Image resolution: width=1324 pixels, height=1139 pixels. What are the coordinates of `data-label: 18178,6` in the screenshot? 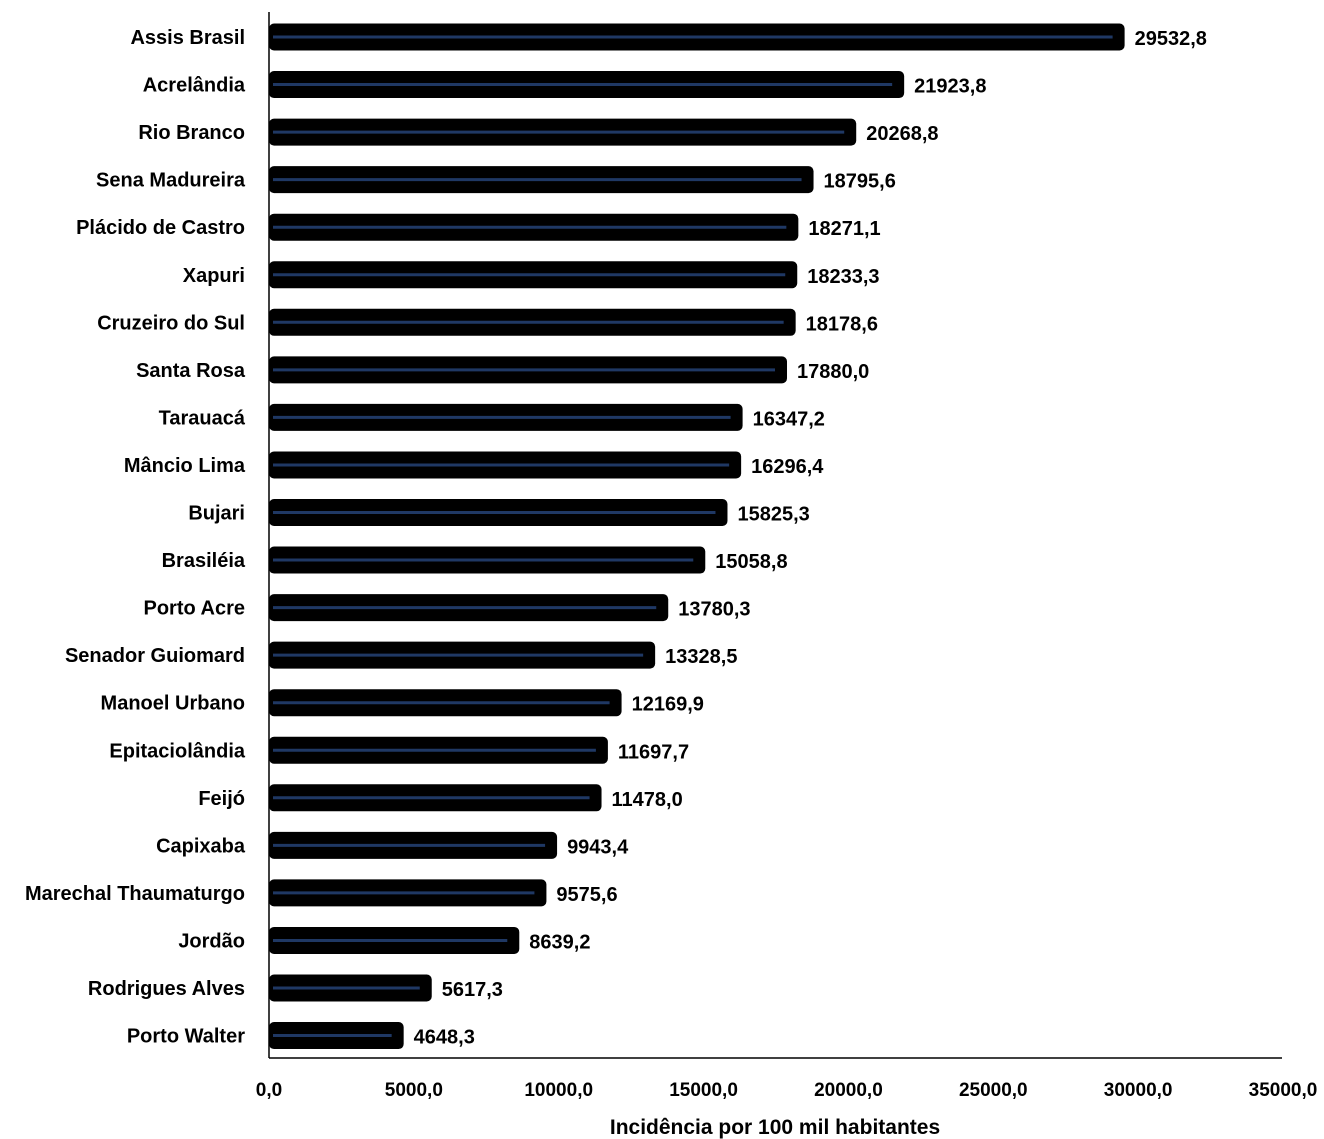 It's located at (842, 324).